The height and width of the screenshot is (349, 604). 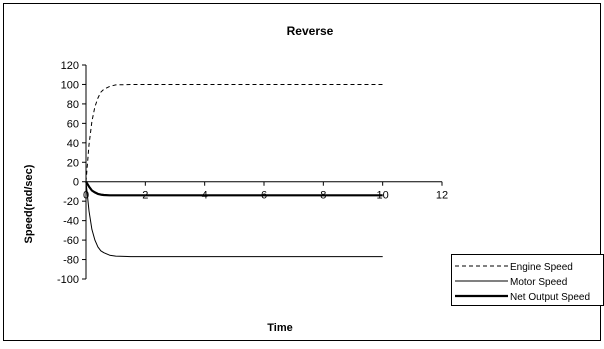 What do you see at coordinates (73, 105) in the screenshot?
I see `y-tick-label: 80` at bounding box center [73, 105].